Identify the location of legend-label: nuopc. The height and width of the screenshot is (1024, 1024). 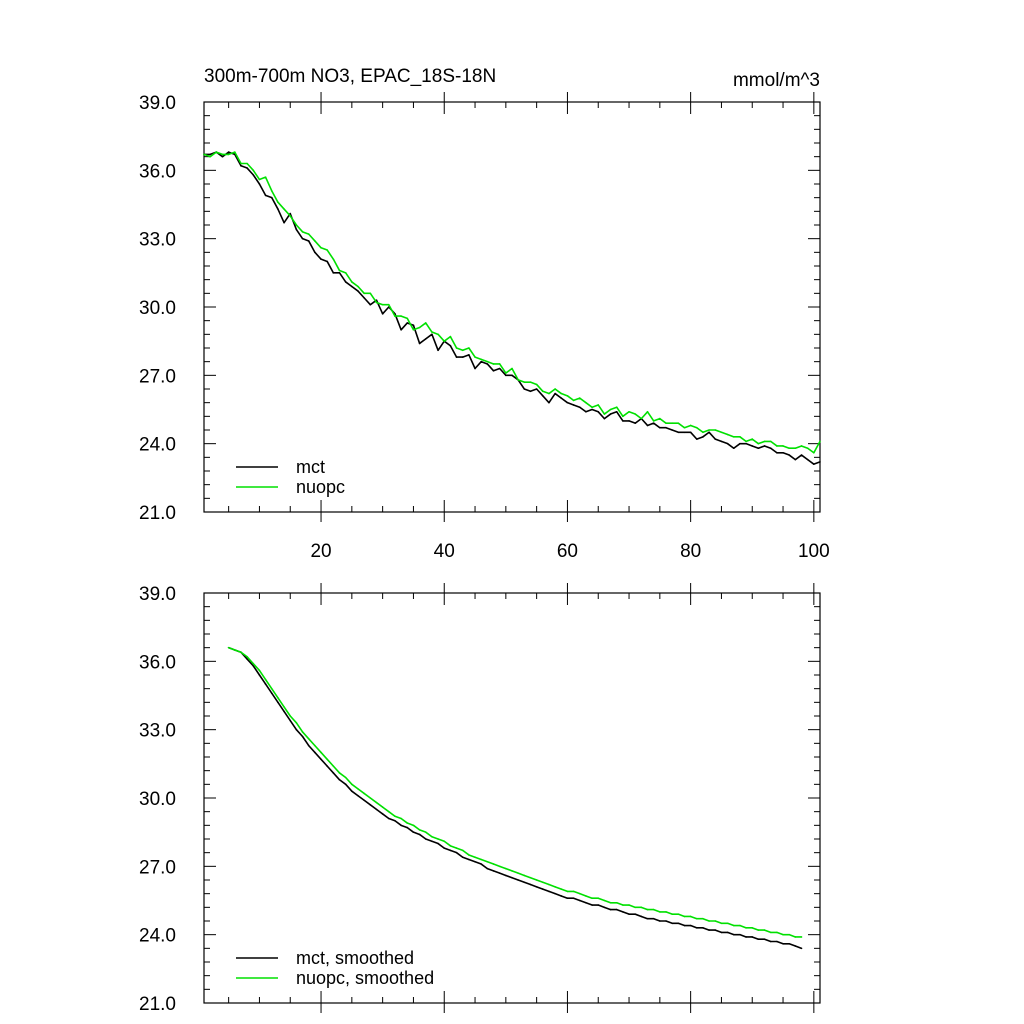
(320, 487).